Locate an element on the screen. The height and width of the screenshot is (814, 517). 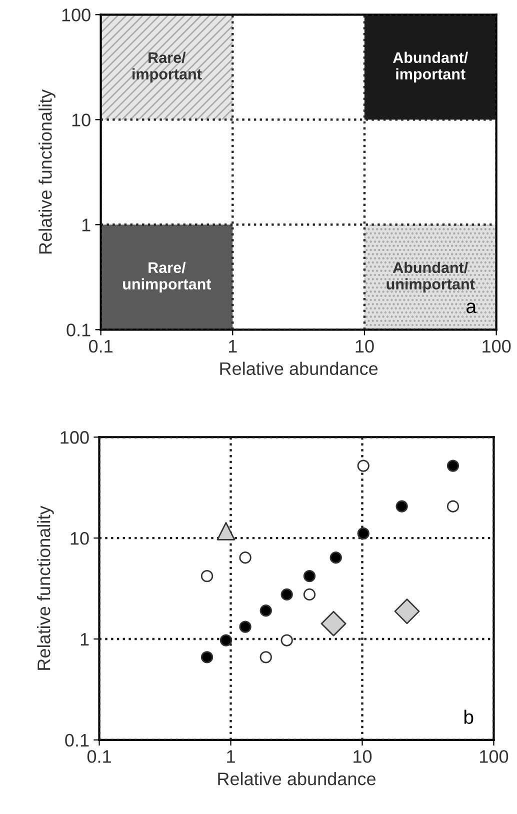
annotation: b is located at coordinates (469, 717).